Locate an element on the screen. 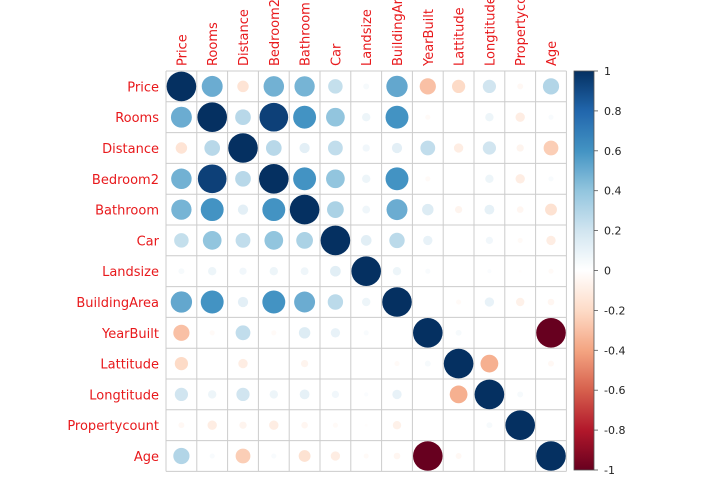 This screenshot has height=480, width=720. row-label-Propertycount: Propertycount is located at coordinates (113, 426).